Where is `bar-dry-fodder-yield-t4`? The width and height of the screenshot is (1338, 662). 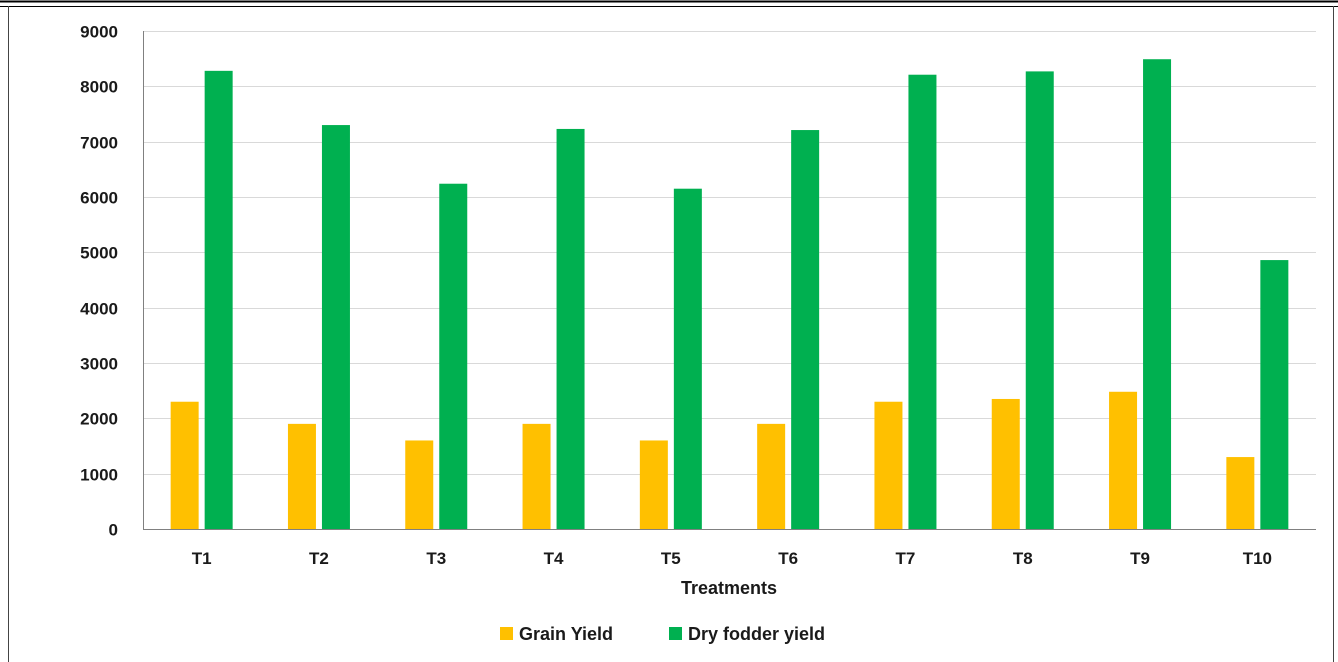 bar-dry-fodder-yield-t4 is located at coordinates (570, 328).